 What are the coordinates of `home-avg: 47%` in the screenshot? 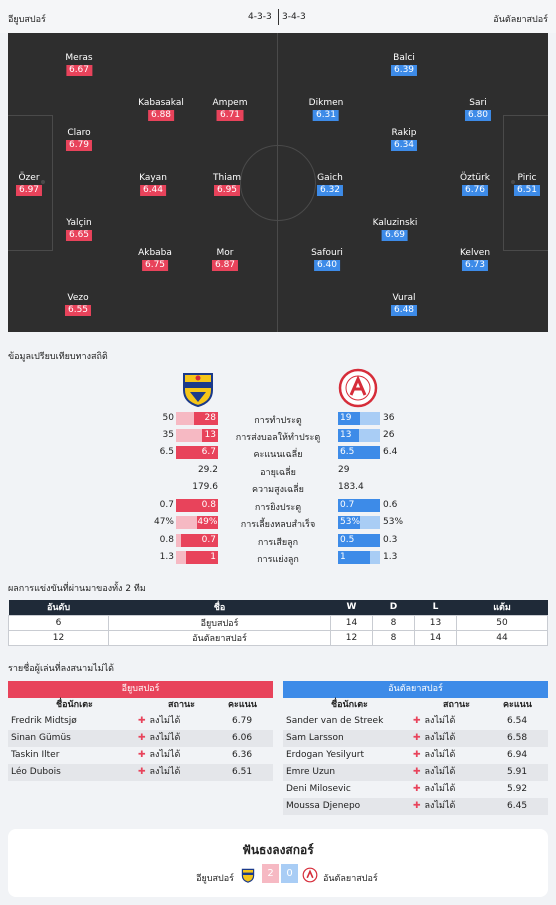 It's located at (163, 522).